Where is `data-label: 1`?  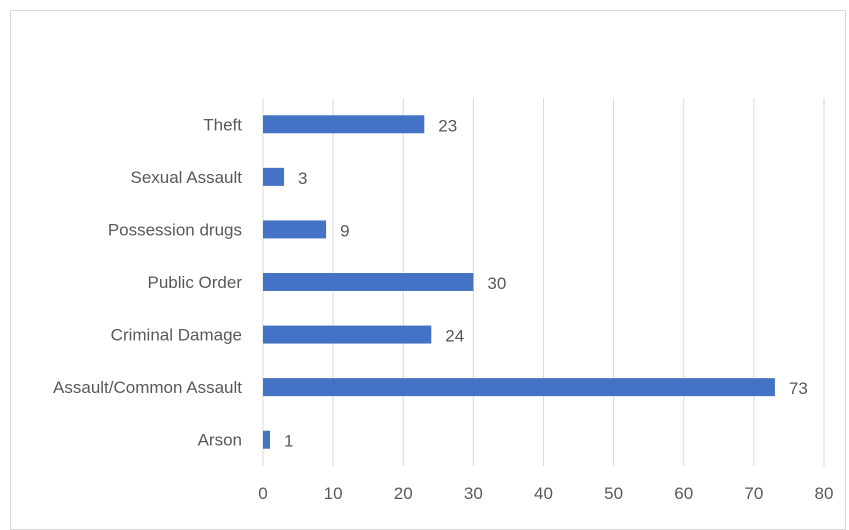
data-label: 1 is located at coordinates (288, 441).